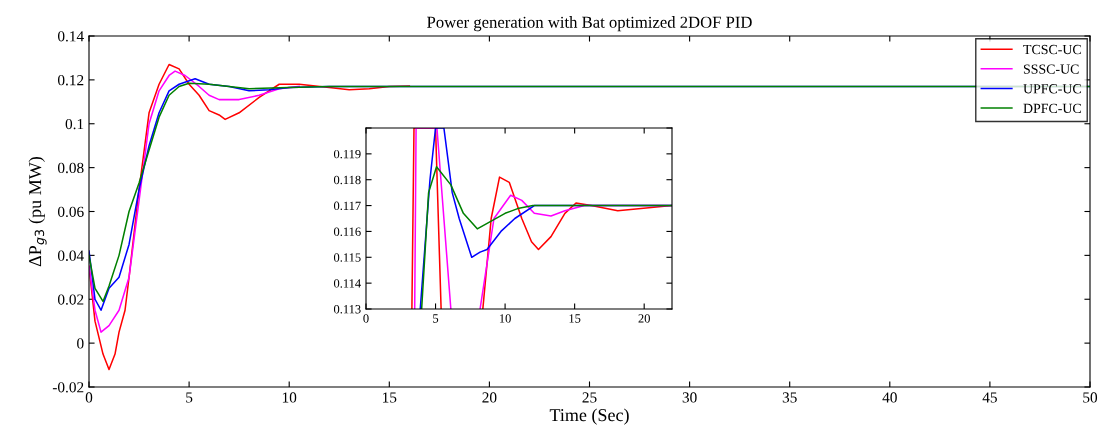  What do you see at coordinates (80, 343) in the screenshot?
I see `y-tick-label: 0` at bounding box center [80, 343].